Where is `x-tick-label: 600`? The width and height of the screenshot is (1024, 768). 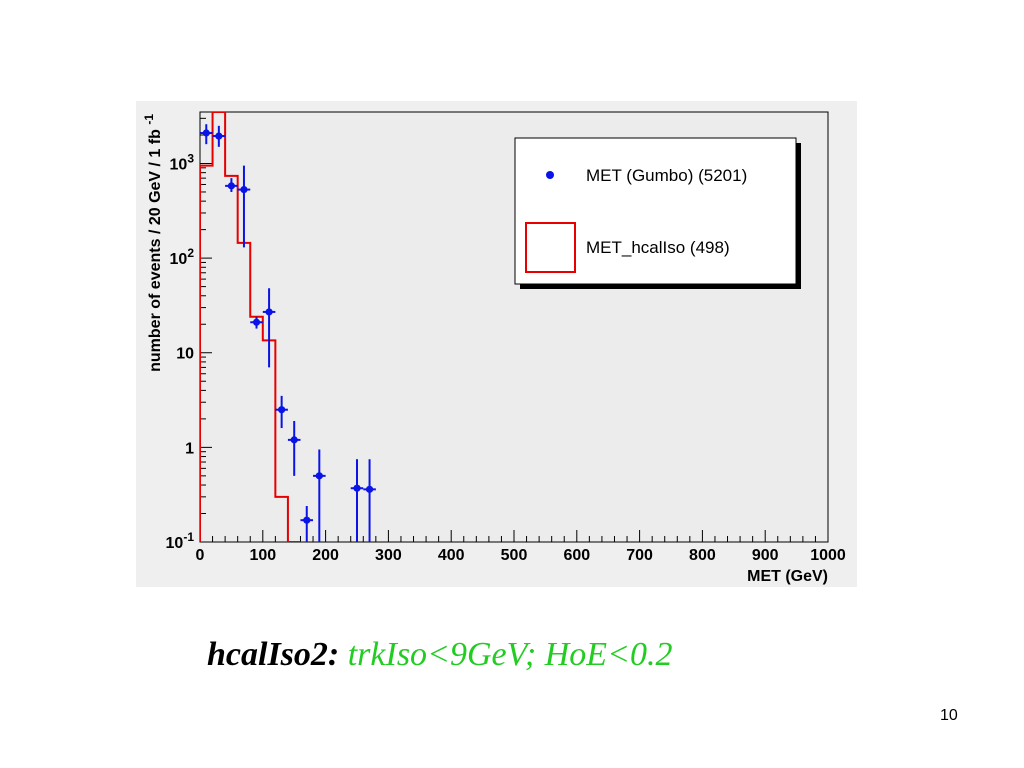
x-tick-label: 600 is located at coordinates (576, 555).